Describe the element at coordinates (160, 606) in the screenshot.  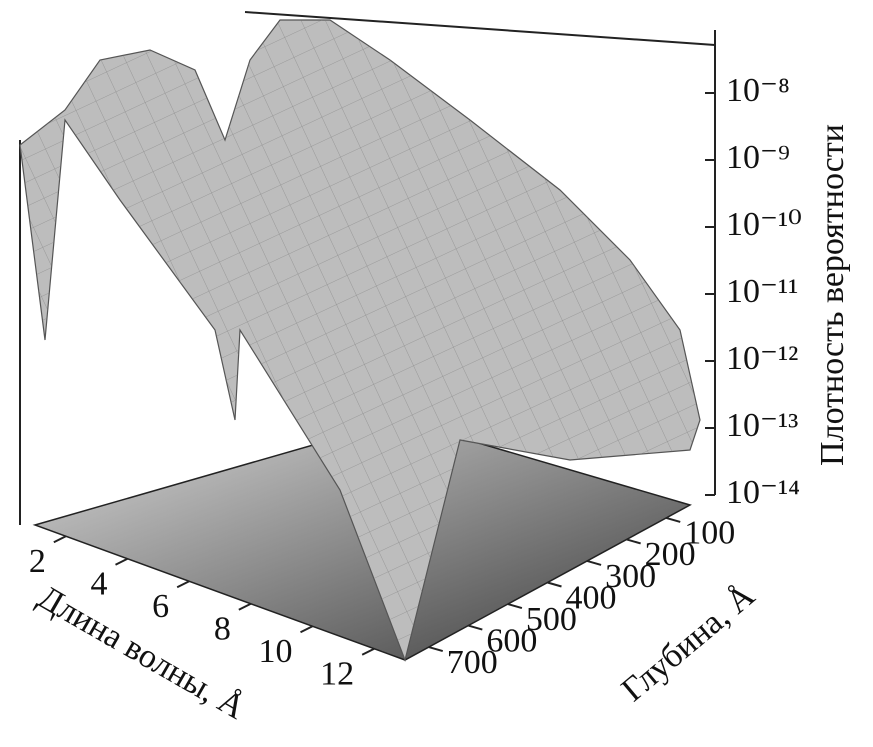
I see `x-tick-label: 6` at that location.